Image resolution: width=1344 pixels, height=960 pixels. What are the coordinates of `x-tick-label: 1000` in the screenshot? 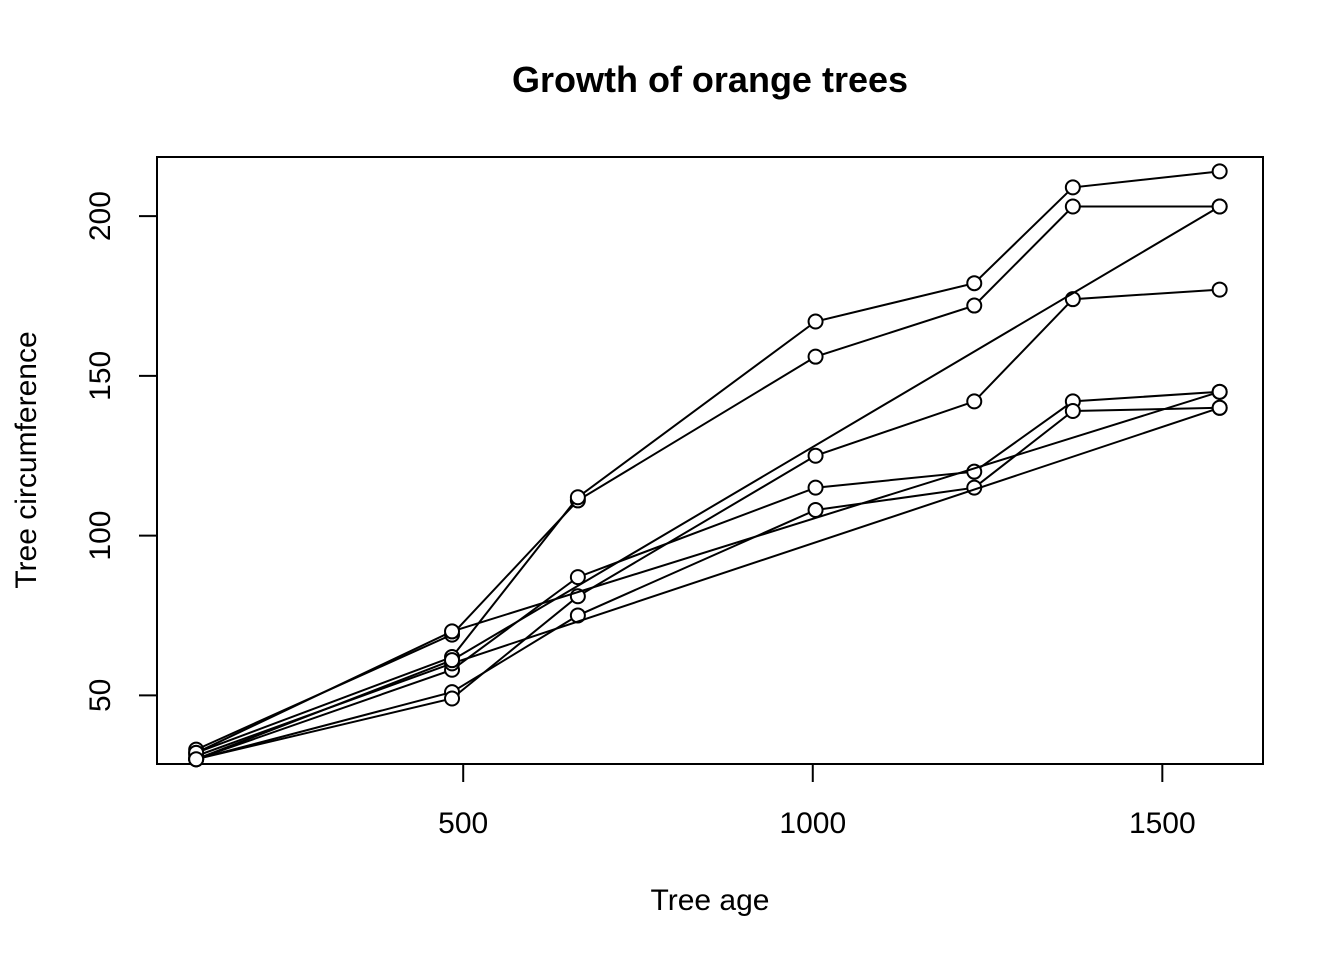 It's located at (812, 823).